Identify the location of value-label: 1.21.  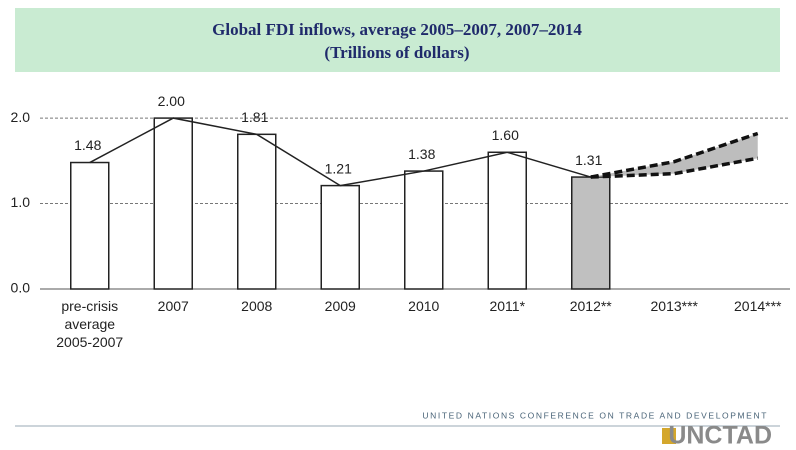
(338, 168).